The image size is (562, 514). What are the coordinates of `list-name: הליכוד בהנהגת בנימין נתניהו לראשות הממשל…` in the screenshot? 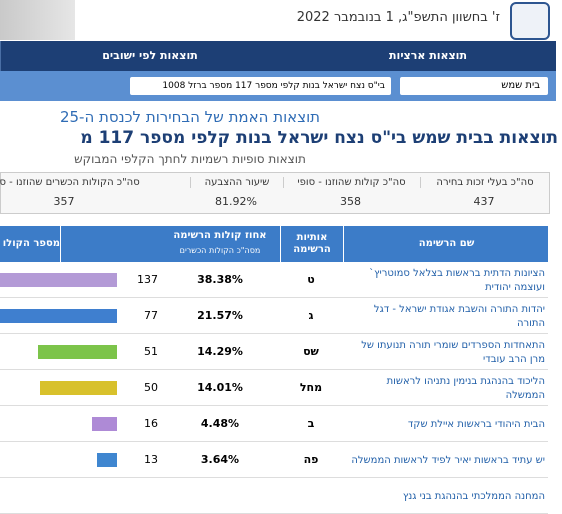 It's located at (465, 388).